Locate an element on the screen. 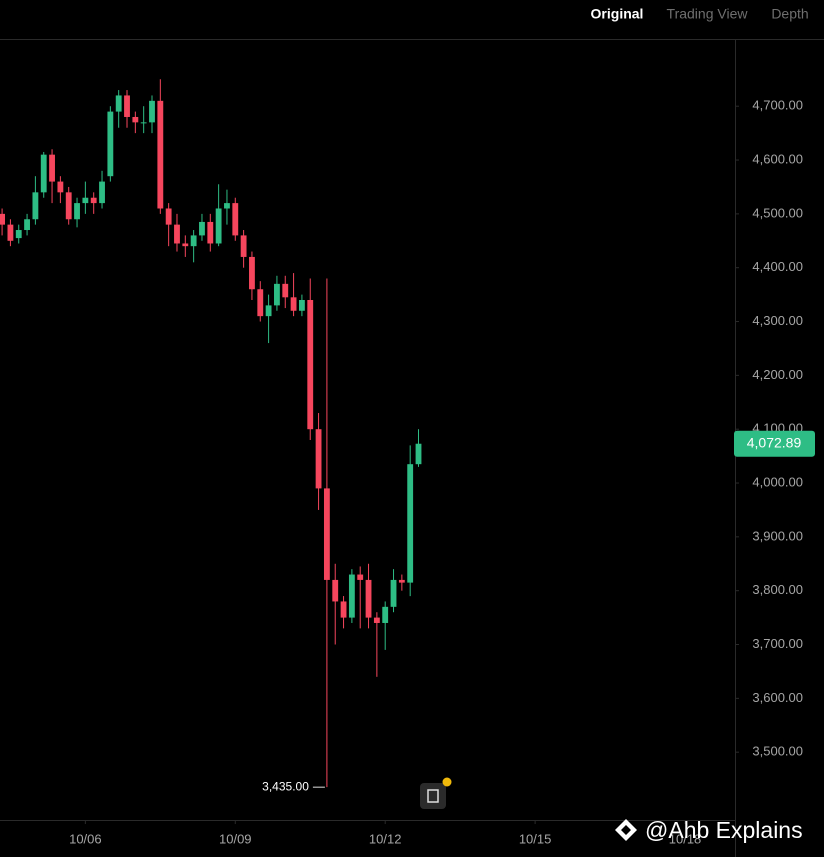 The image size is (824, 857). y-tick-label: 3,800.00 is located at coordinates (777, 589).